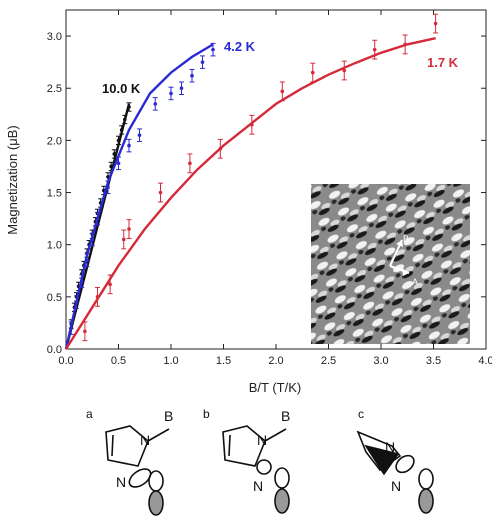  Describe the element at coordinates (328, 361) in the screenshot. I see `x-tick-label: 2.5` at that location.